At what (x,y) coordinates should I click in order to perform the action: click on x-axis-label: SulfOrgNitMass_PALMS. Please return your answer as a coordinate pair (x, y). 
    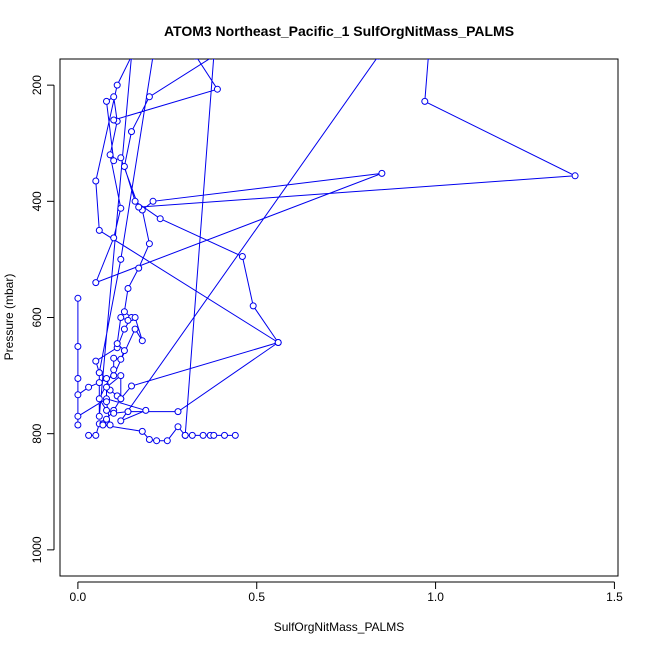
    Looking at the image, I should click on (339, 627).